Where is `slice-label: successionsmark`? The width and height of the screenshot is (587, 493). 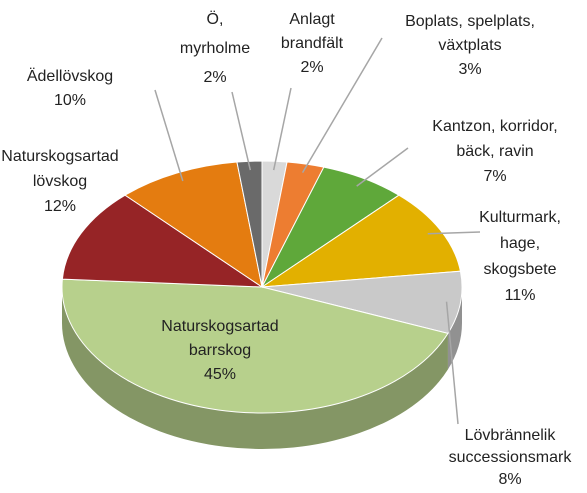 slice-label: successionsmark is located at coordinates (511, 457).